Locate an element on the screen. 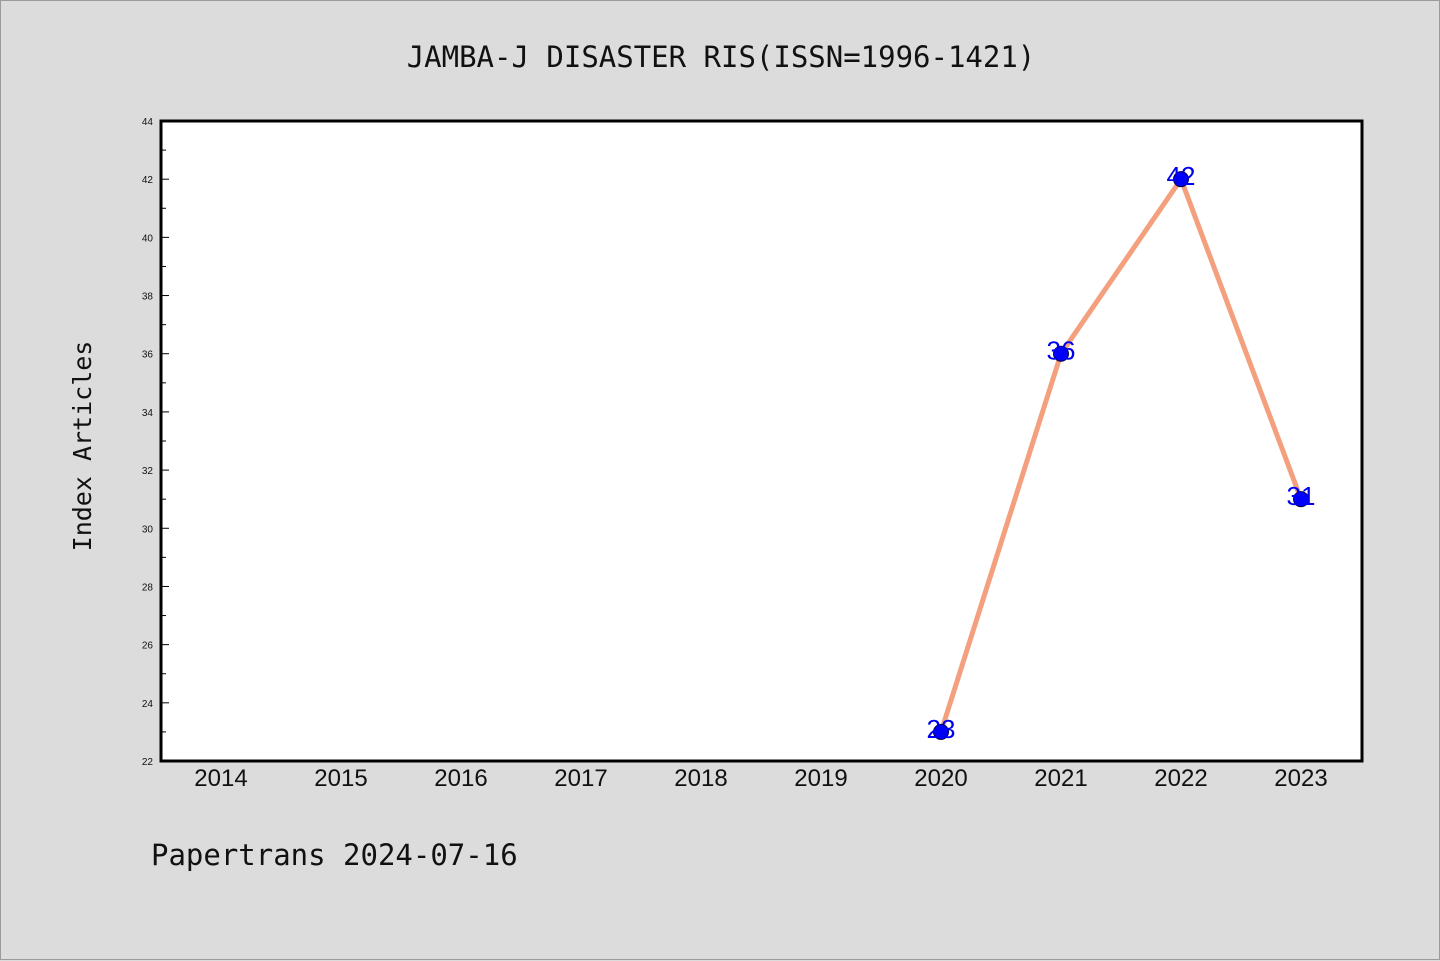  y-tick-label: 32 is located at coordinates (148, 471).